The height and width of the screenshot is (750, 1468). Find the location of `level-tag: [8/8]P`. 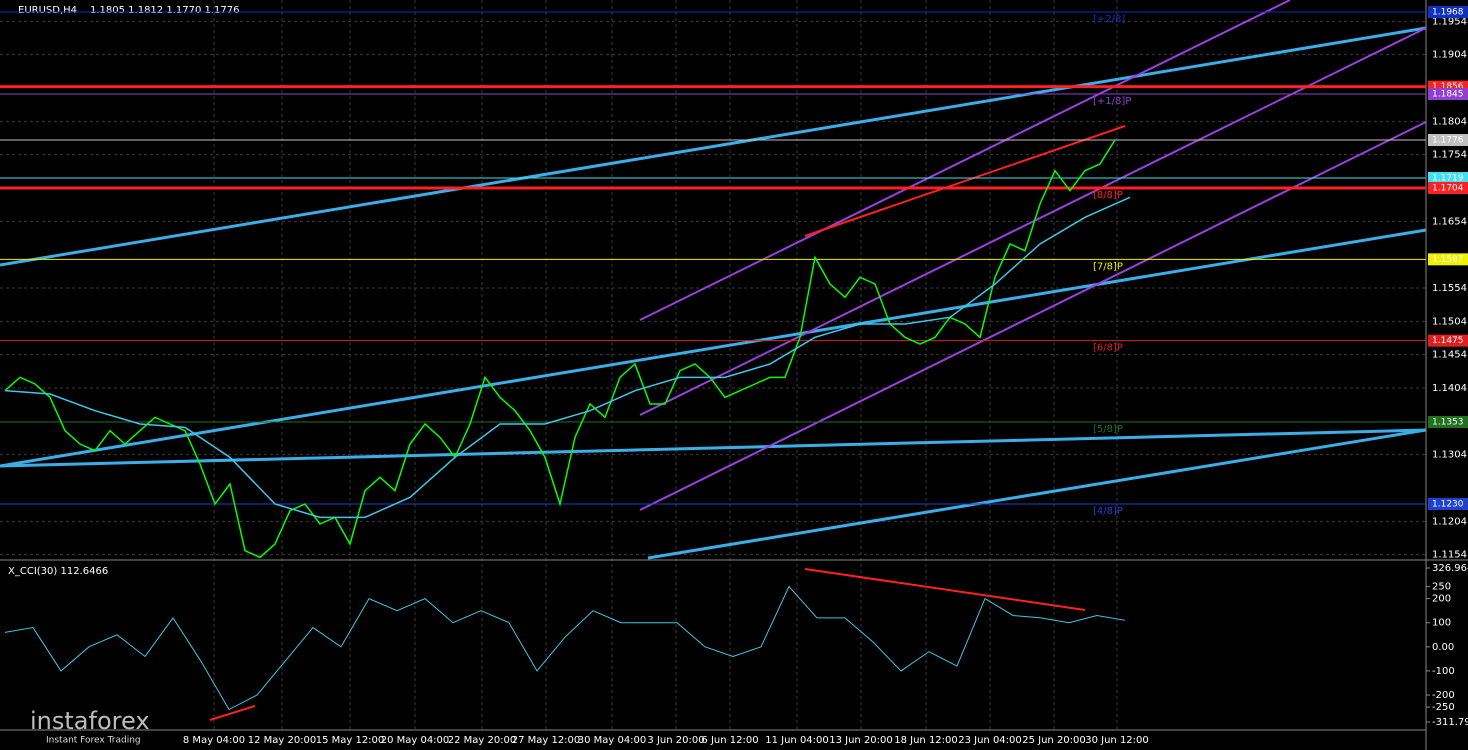

level-tag: [8/8]P is located at coordinates (1108, 195).